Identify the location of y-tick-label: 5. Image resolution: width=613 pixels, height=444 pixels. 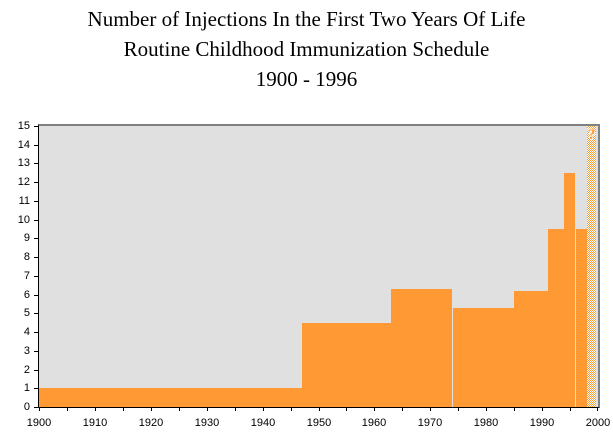
(26, 313).